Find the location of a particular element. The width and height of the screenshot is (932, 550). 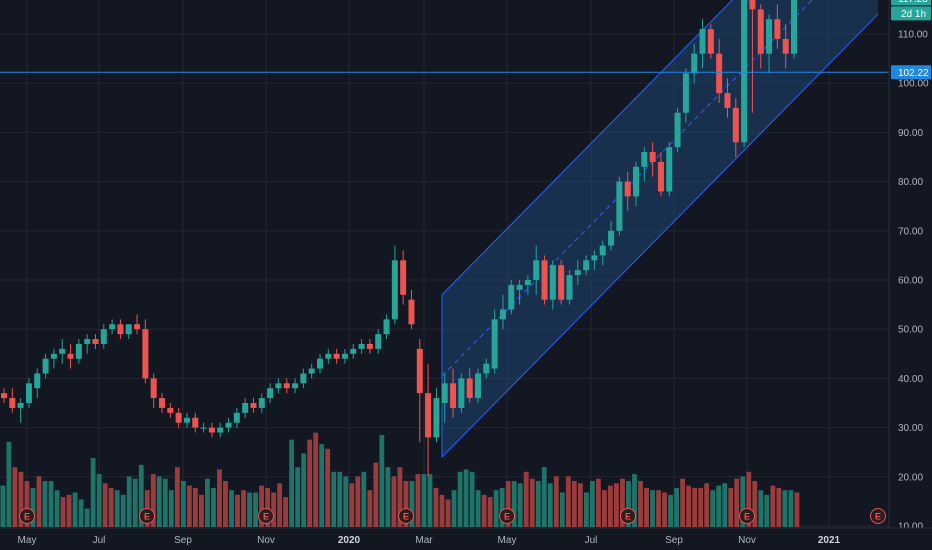

time-axis: May Jul Sep Nov 2020 Mar May Jul Sep Nov 2021 is located at coordinates (466, 538).